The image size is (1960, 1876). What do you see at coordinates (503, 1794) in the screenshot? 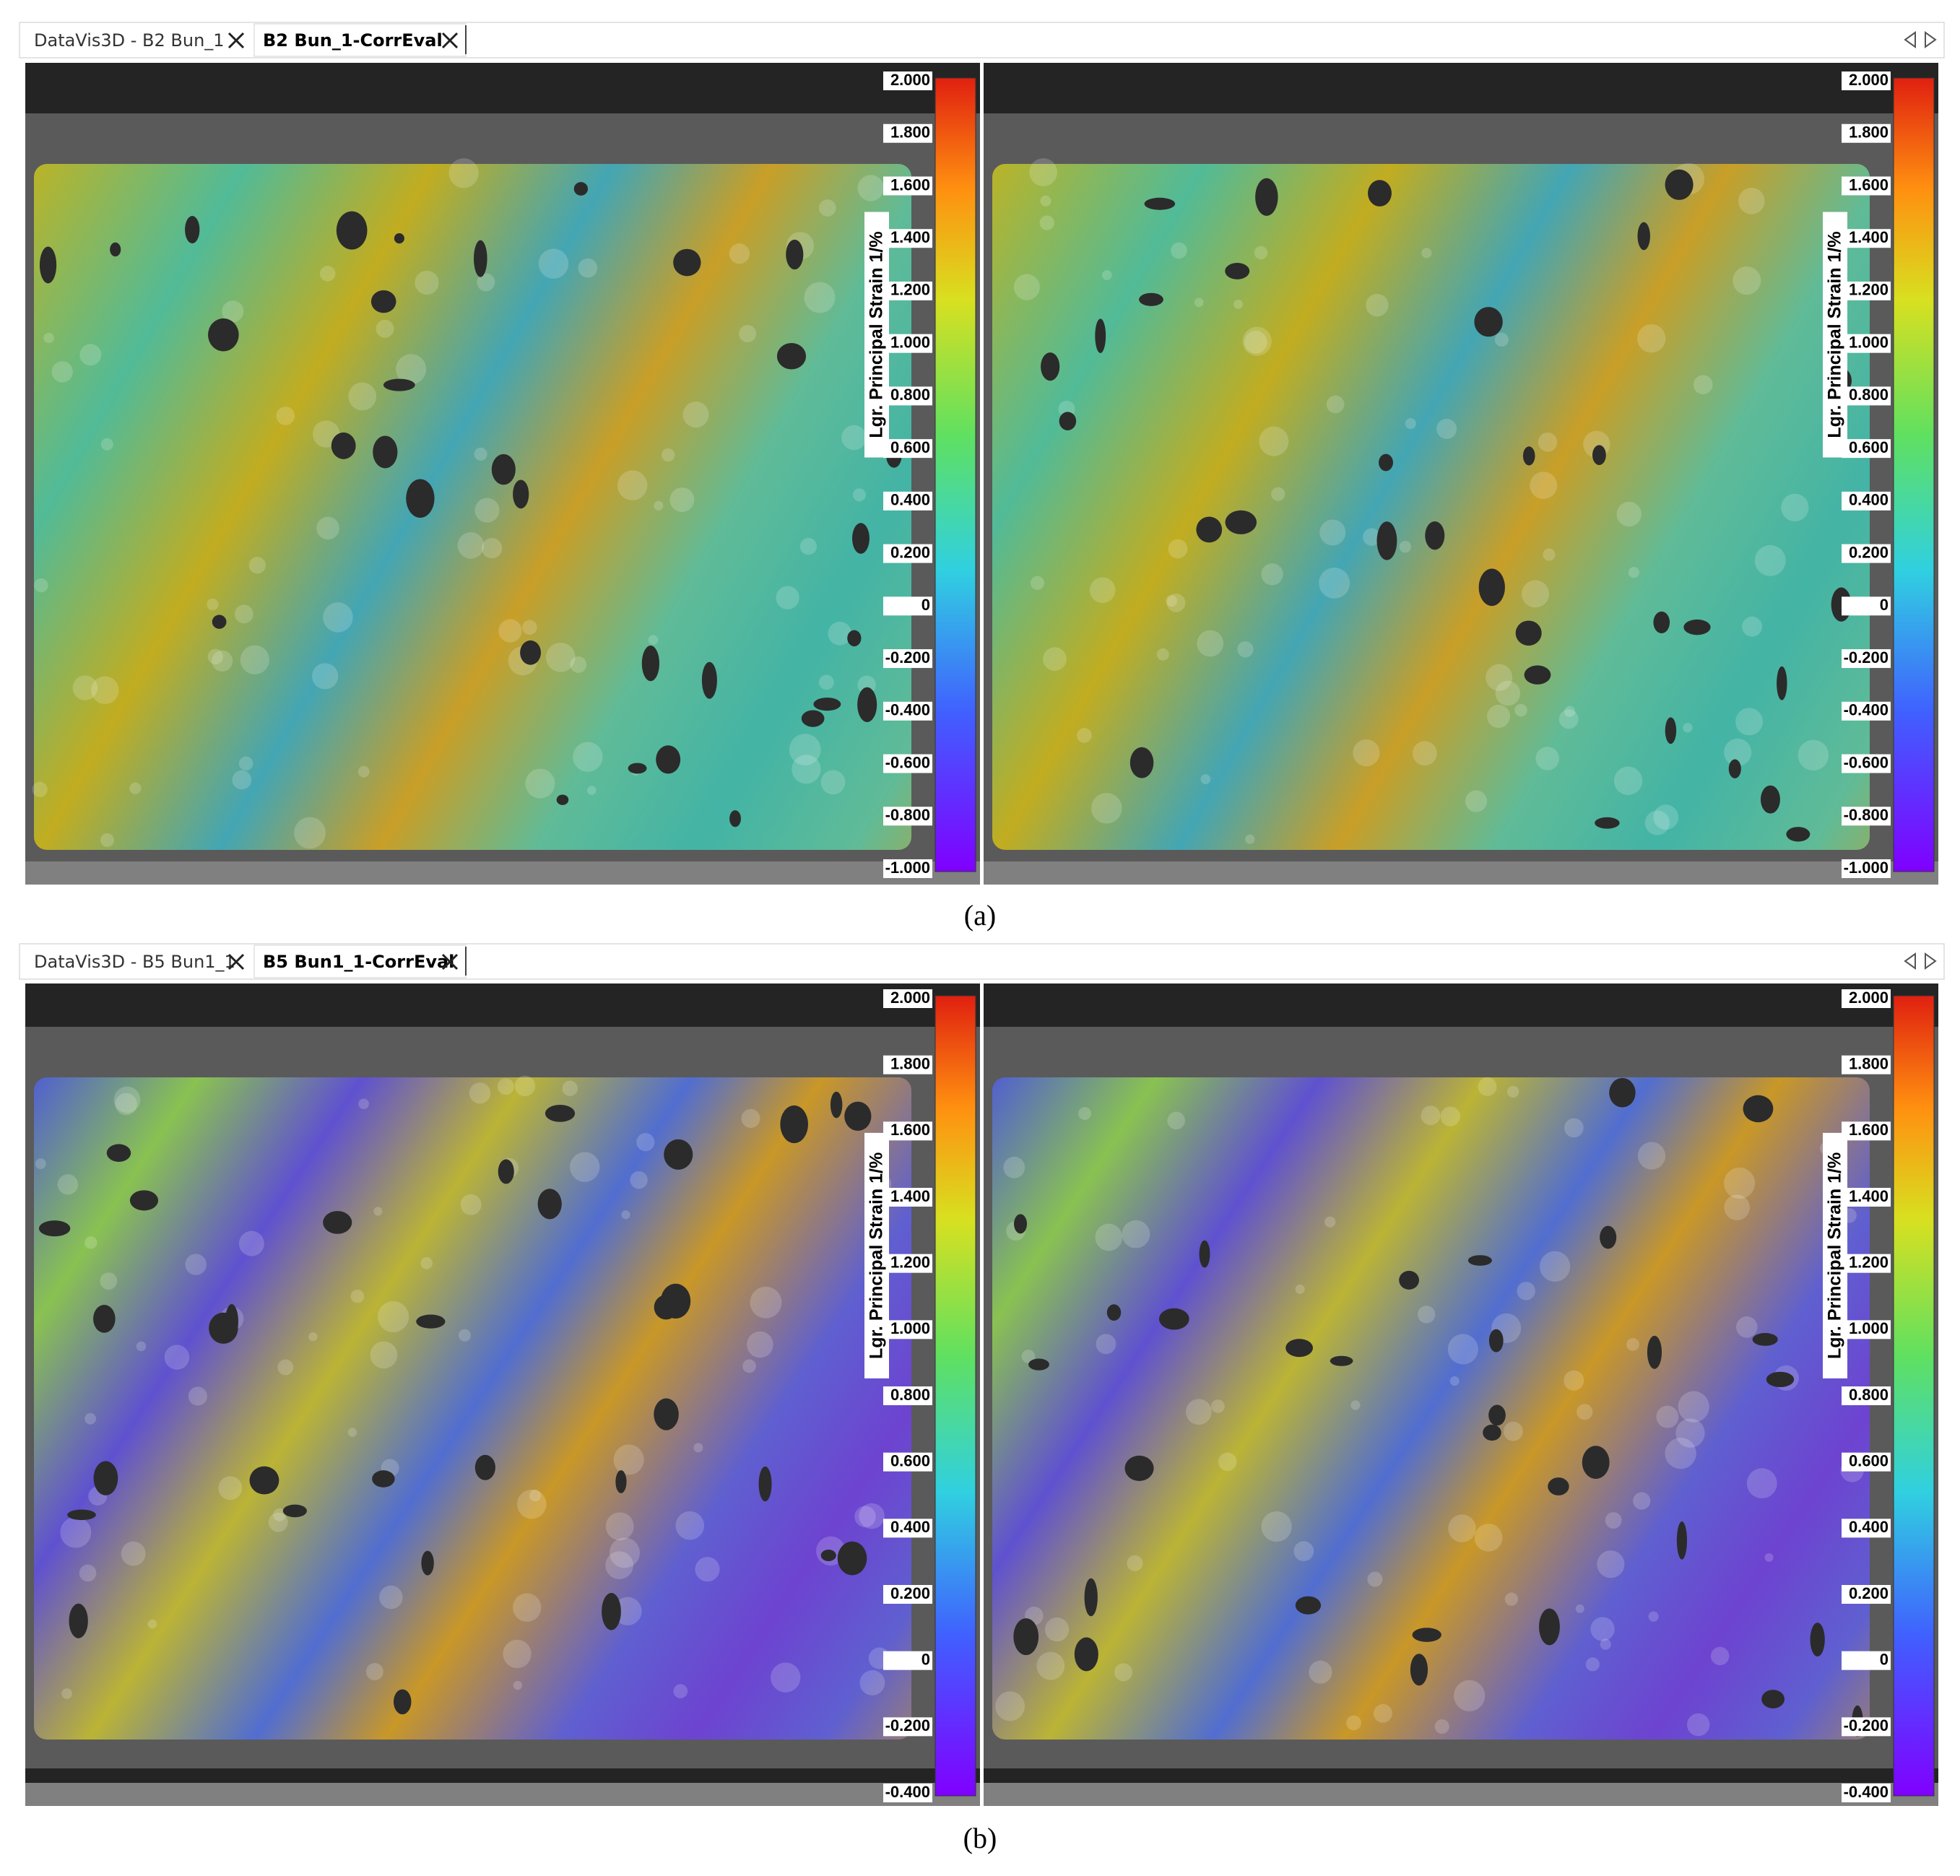
I see `bottom-band` at bounding box center [503, 1794].